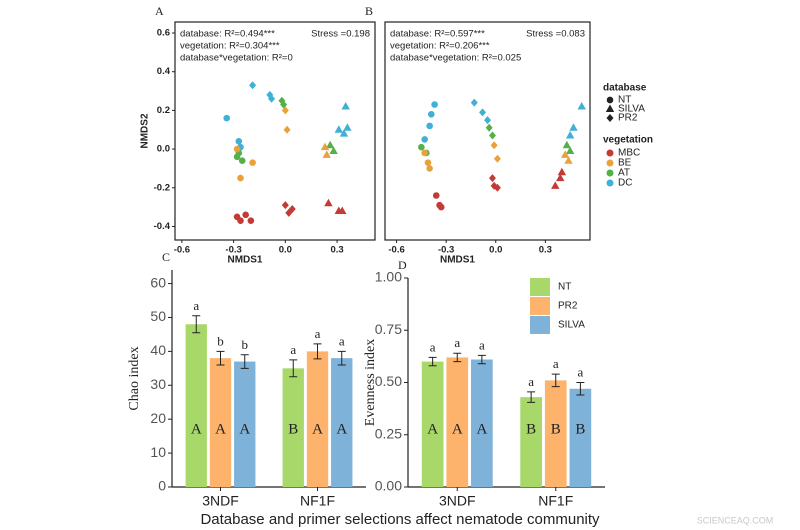  What do you see at coordinates (625, 88) in the screenshot?
I see `legend-title: database` at bounding box center [625, 88].